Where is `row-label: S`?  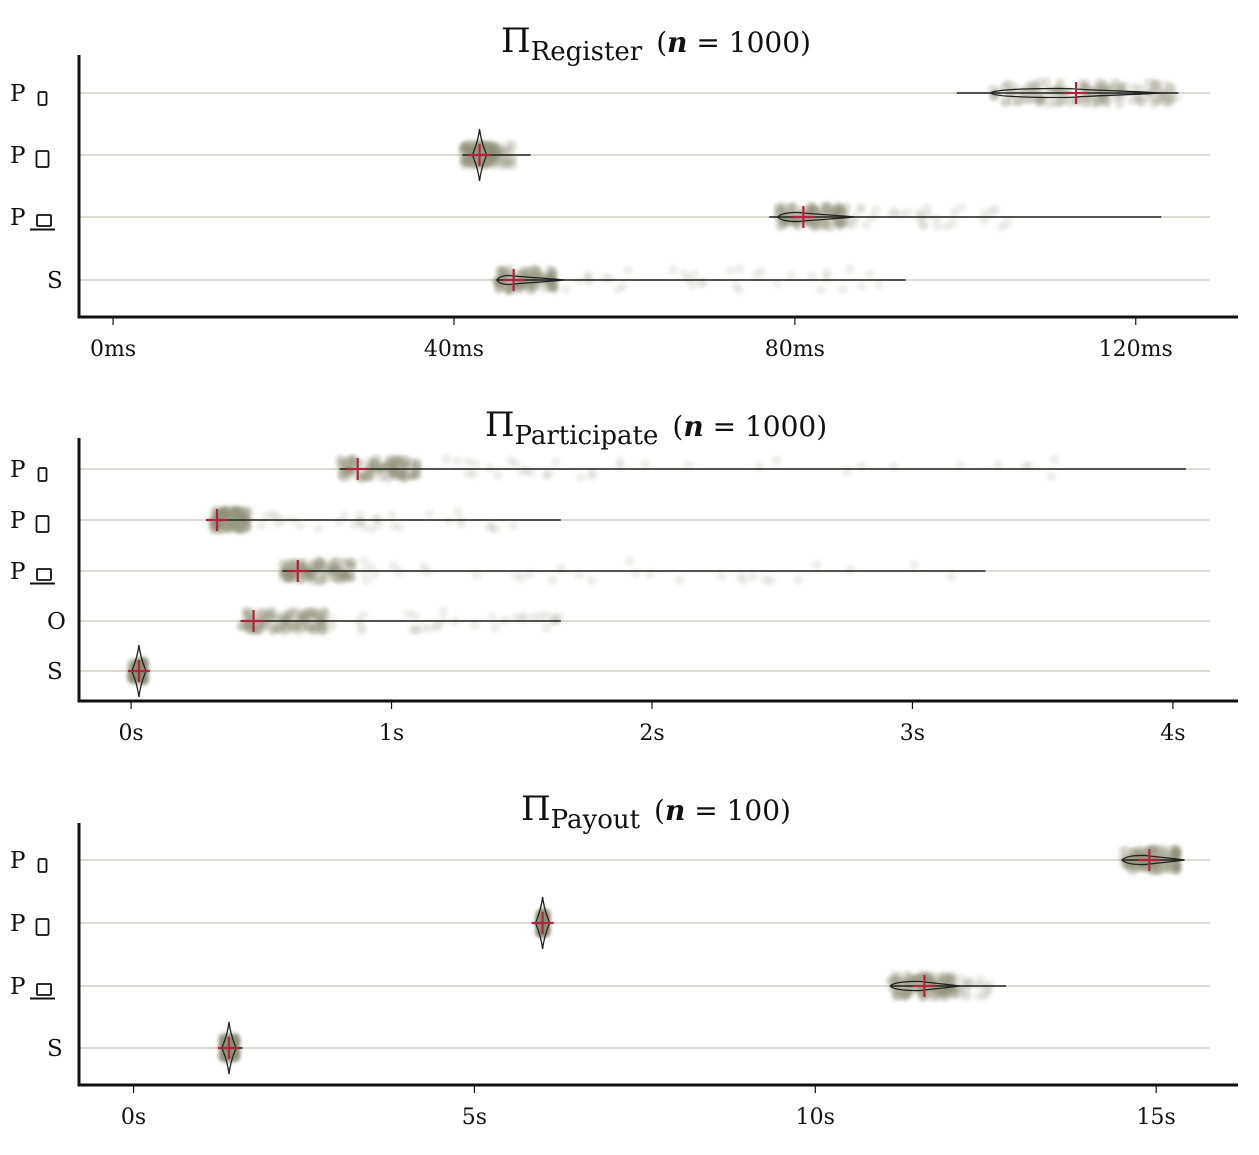
row-label: S is located at coordinates (55, 281).